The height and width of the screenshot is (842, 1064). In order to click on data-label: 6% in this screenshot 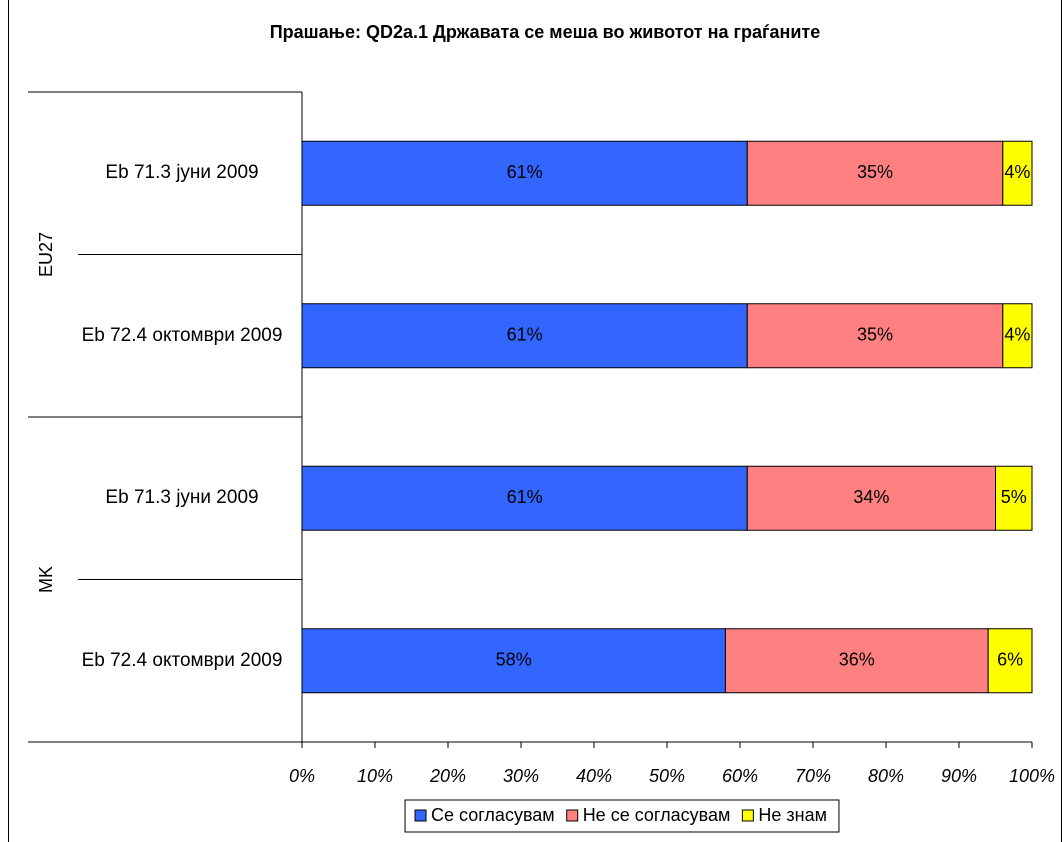, I will do `click(1010, 660)`.